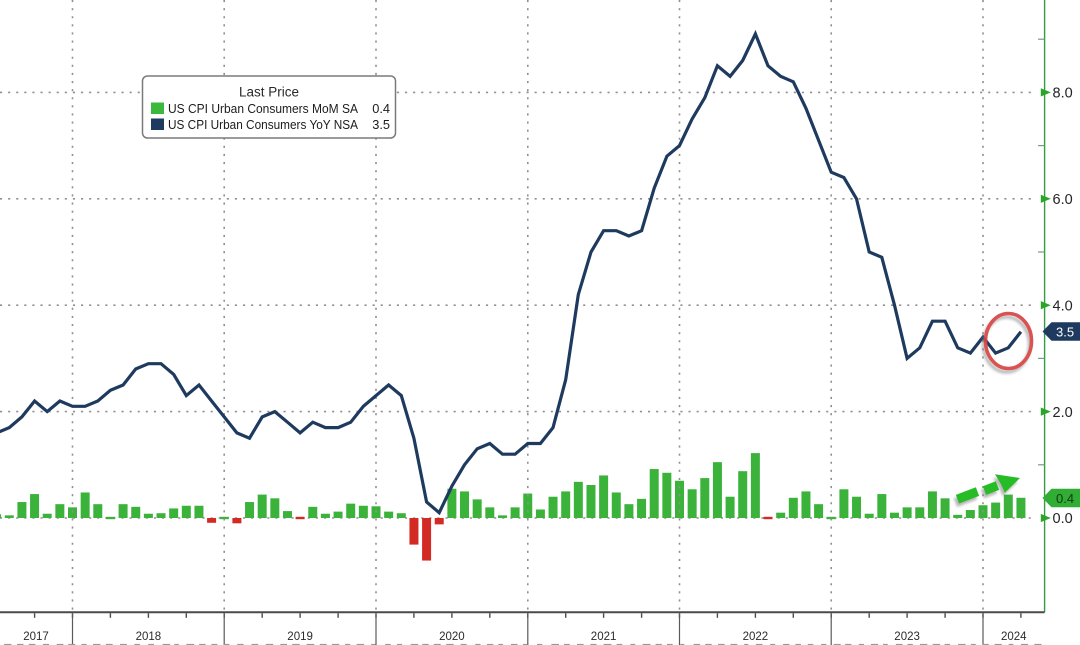 This screenshot has height=645, width=1080. What do you see at coordinates (452, 637) in the screenshot?
I see `svg-text: 2020` at bounding box center [452, 637].